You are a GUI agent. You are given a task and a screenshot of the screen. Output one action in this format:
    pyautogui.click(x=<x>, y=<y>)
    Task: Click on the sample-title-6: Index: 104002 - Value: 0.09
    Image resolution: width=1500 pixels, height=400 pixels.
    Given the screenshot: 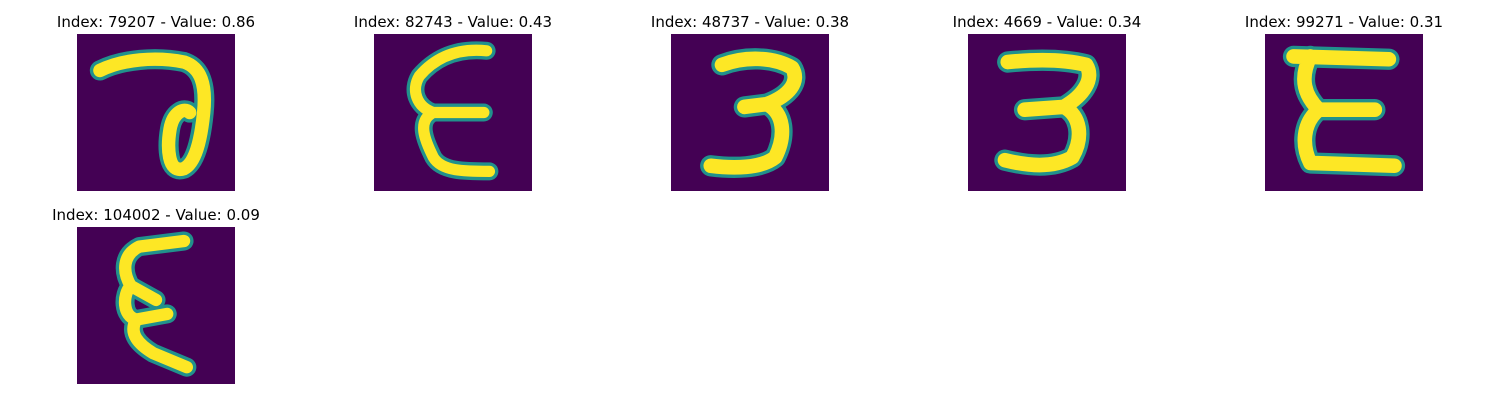 What is the action you would take?
    pyautogui.click(x=156, y=215)
    